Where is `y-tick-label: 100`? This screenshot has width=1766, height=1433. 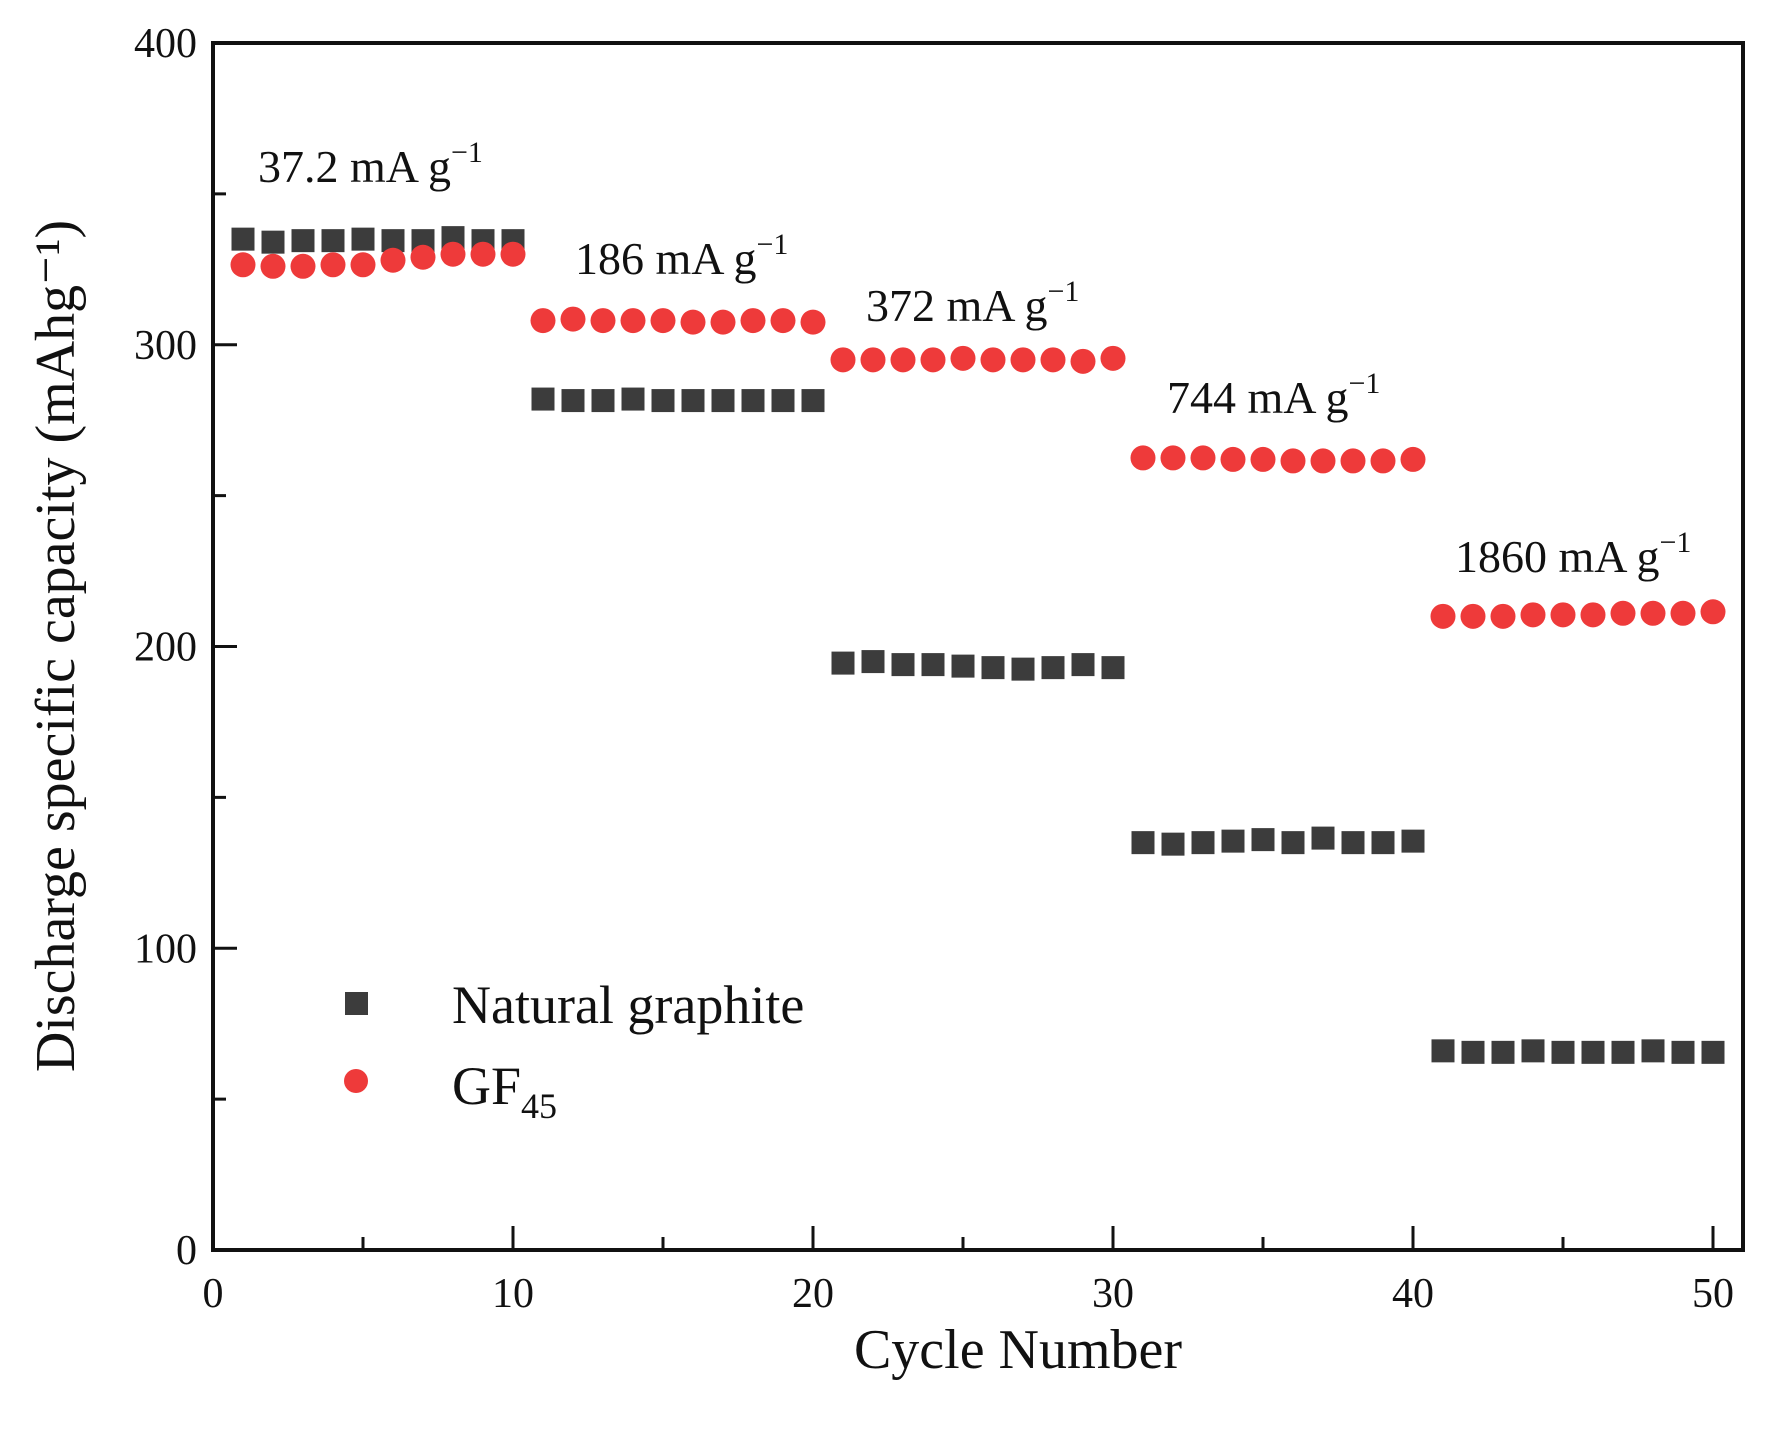 y-tick-label: 100 is located at coordinates (165, 949).